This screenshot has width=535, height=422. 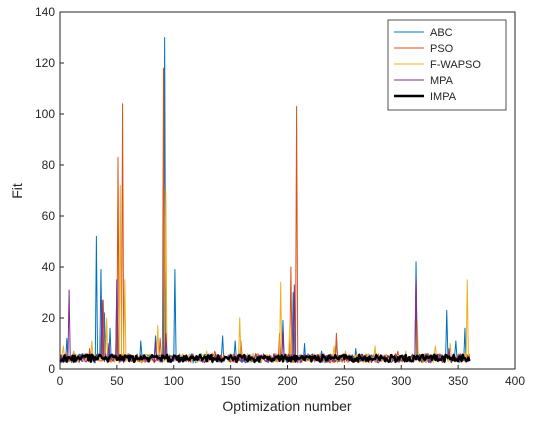 What do you see at coordinates (515, 381) in the screenshot?
I see `x-tick-label: 400` at bounding box center [515, 381].